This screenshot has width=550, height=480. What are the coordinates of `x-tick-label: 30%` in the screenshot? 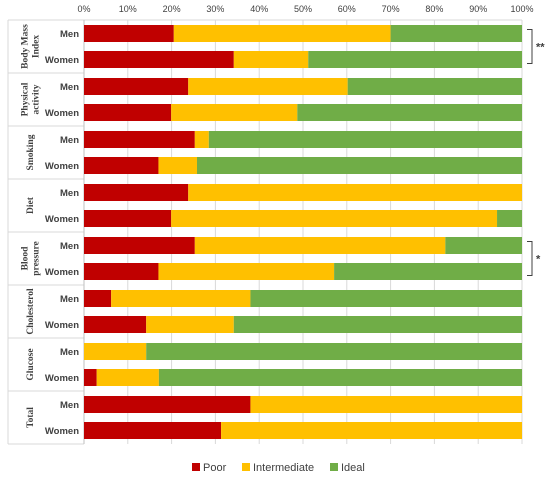 It's located at (215, 9).